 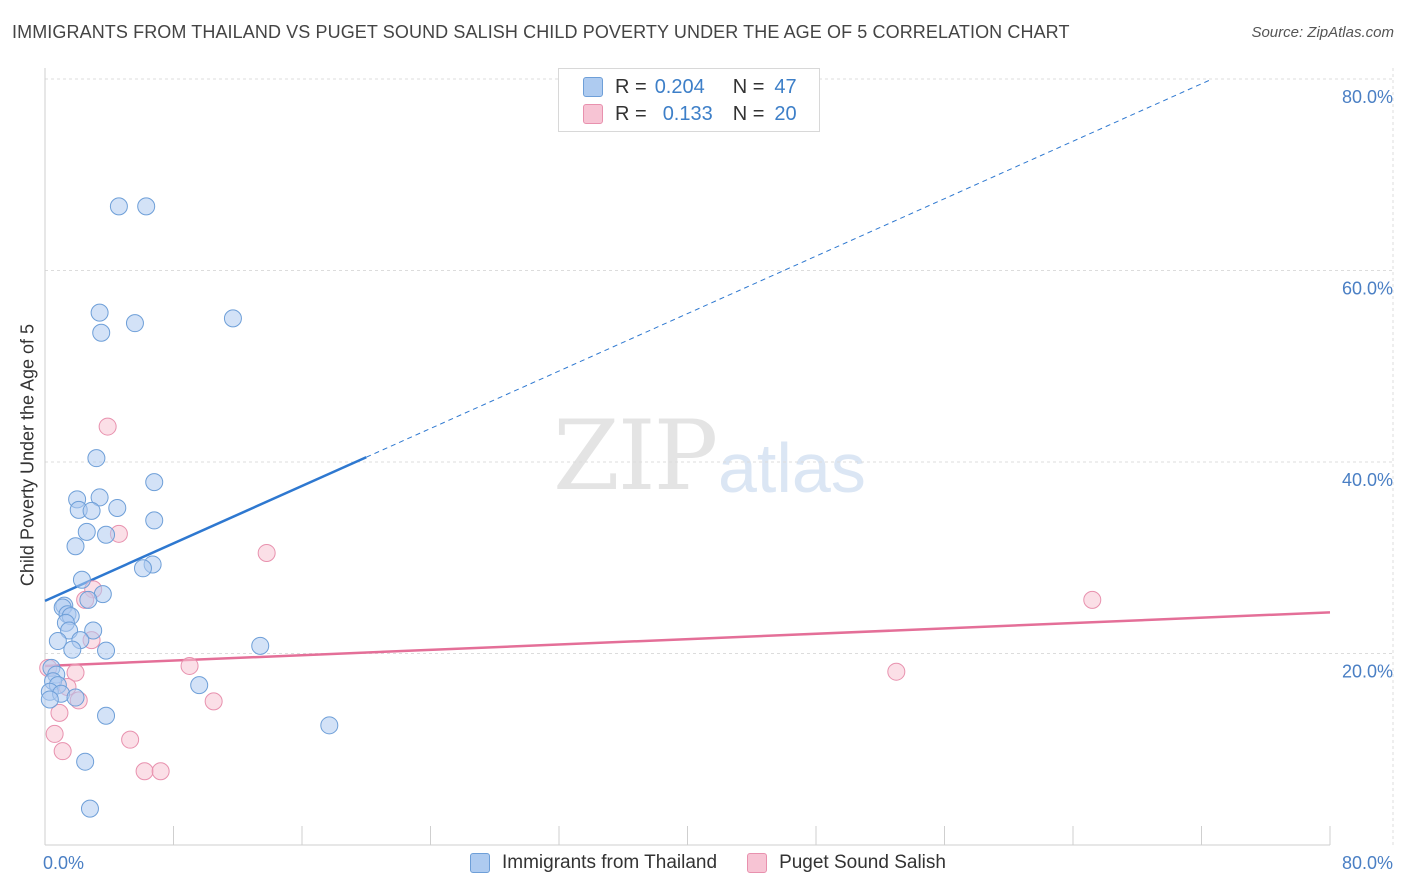 What do you see at coordinates (593, 87) in the screenshot?
I see `legend-swatch-thailand` at bounding box center [593, 87].